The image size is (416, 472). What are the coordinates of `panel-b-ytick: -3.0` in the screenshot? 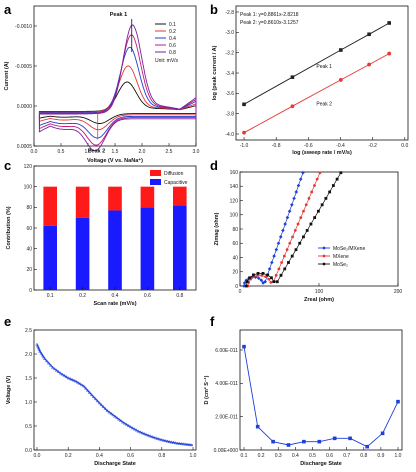 It's located at (229, 33).